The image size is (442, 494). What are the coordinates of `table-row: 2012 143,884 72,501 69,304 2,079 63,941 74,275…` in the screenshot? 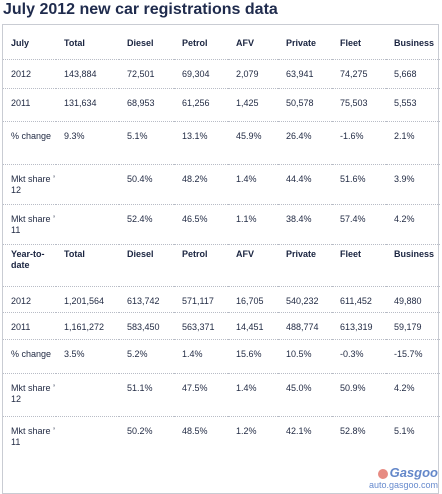 It's located at (221, 74).